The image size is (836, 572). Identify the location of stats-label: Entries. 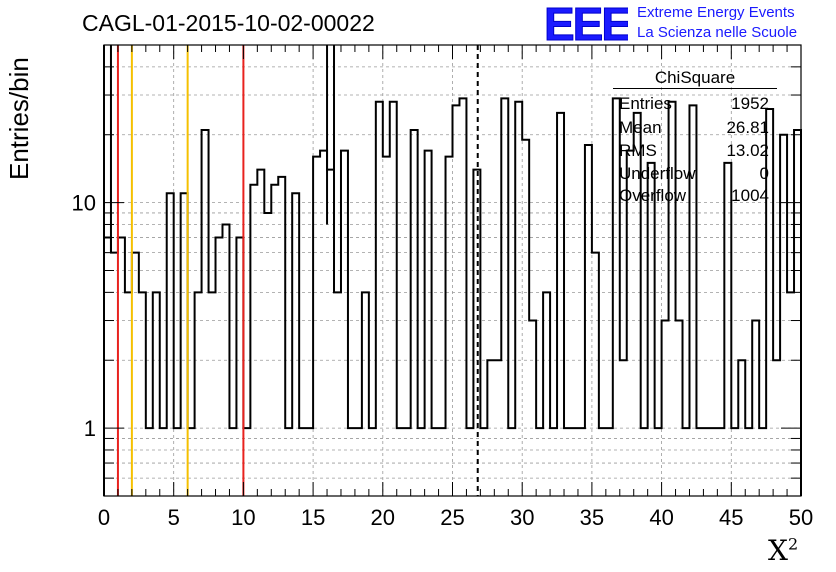
(645, 103).